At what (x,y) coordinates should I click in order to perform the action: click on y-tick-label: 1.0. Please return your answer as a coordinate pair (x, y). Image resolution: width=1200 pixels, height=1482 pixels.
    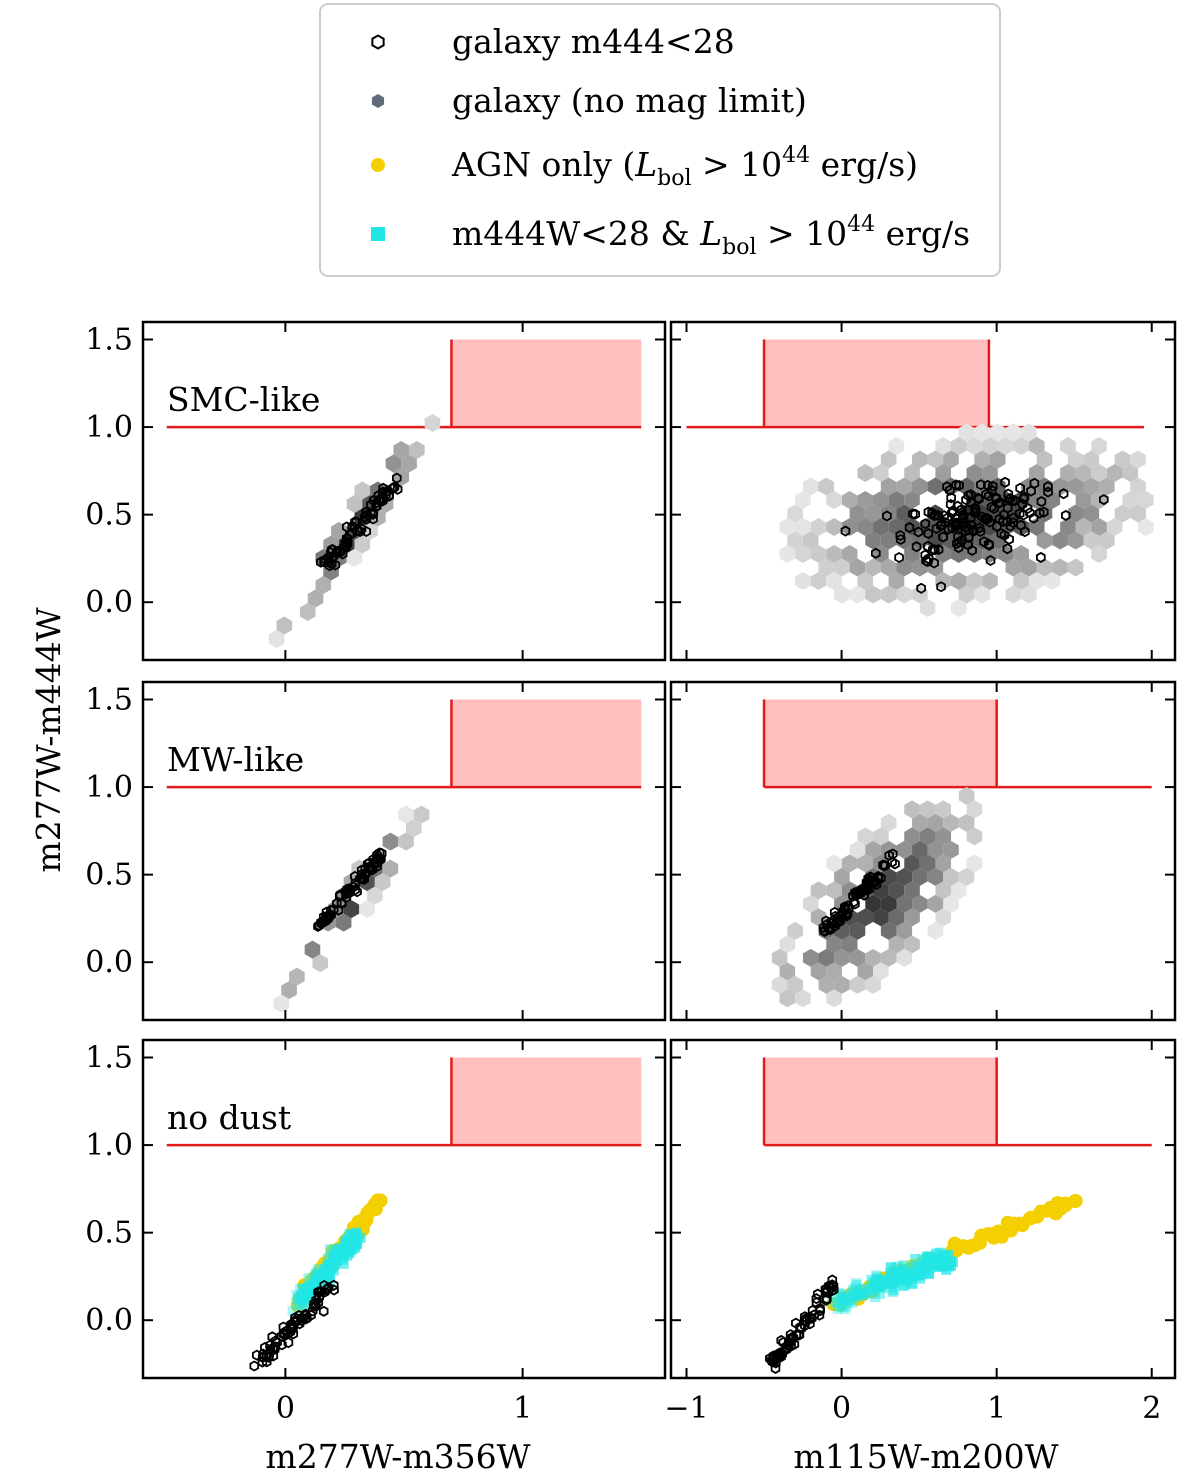
    Looking at the image, I should click on (109, 787).